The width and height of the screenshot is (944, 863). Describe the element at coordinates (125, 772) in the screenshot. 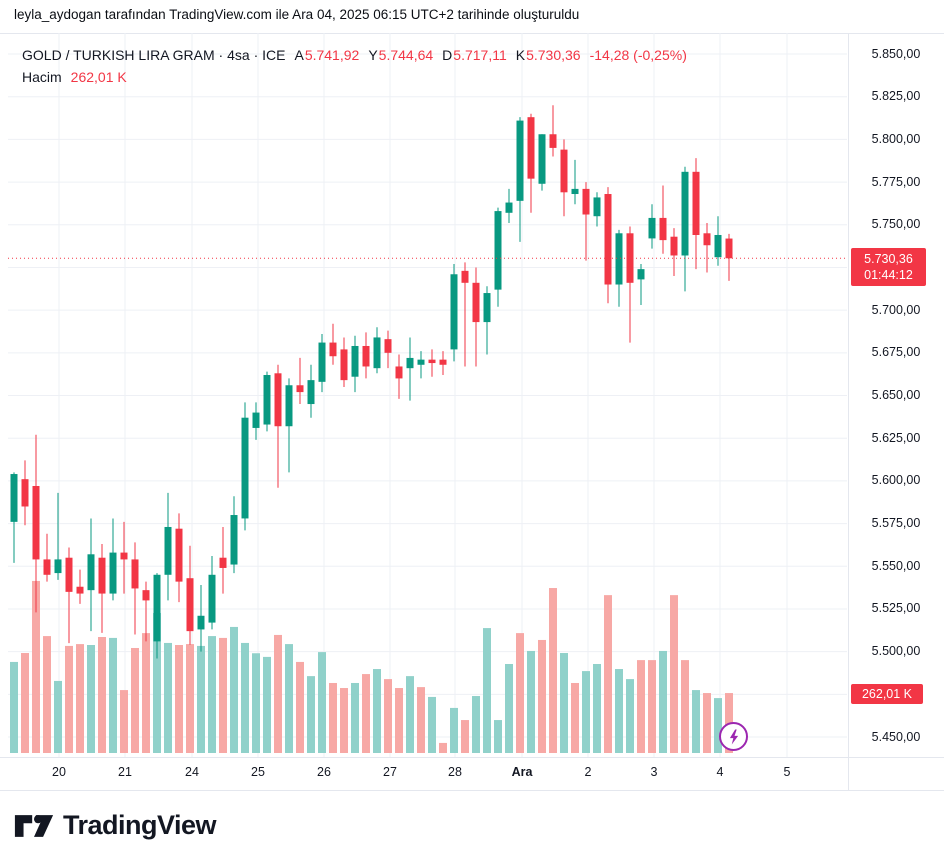

I see `time-axis-label: 21` at that location.